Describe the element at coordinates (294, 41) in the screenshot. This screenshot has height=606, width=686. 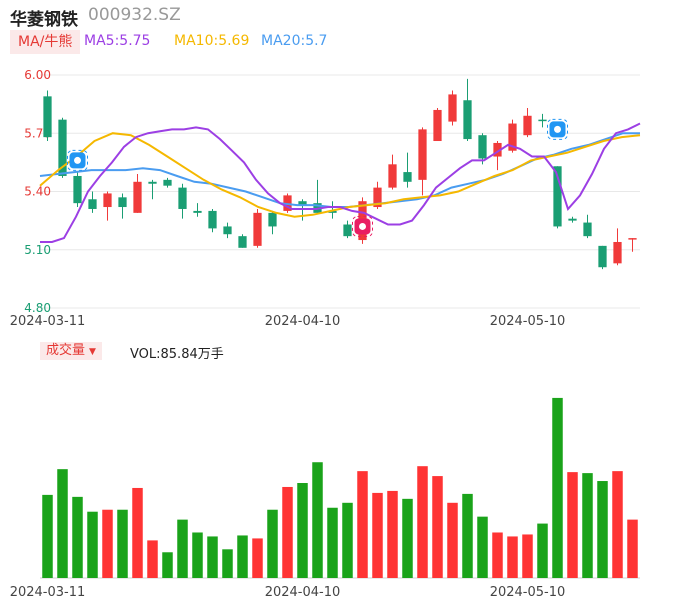
I see `ma20-label: MA20:5.7` at that location.